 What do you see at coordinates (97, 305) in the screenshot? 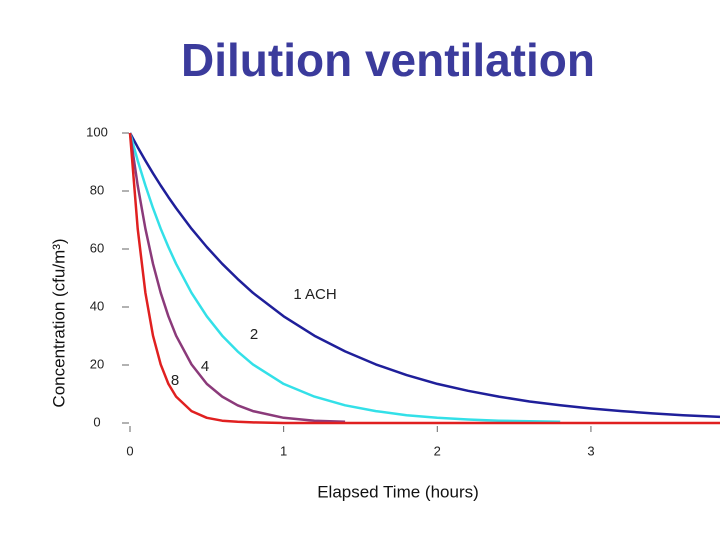
I see `y-tick-label: 40` at bounding box center [97, 305].